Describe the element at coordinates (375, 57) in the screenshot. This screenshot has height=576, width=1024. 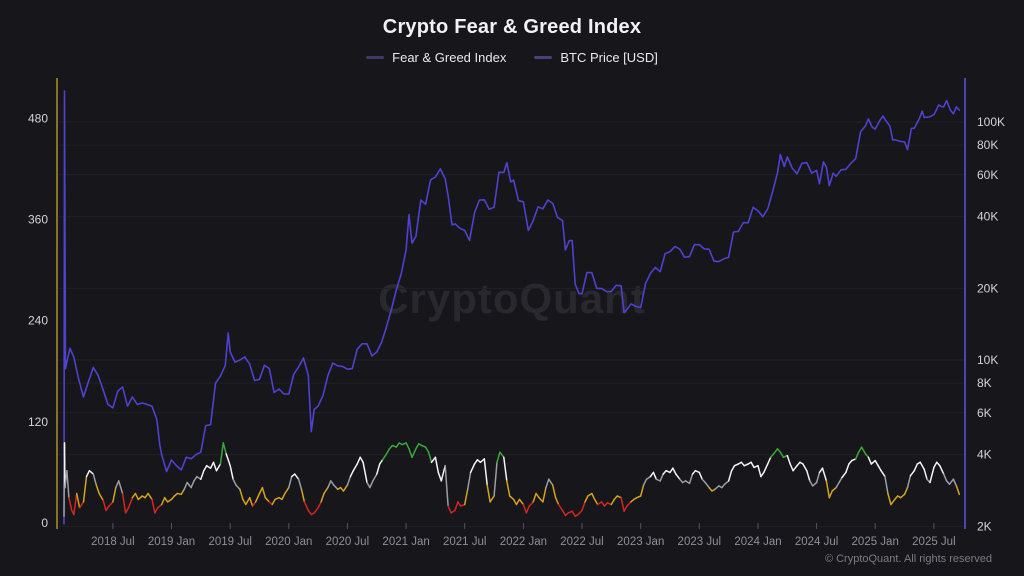
I see `legend-swatch-fear-greed-icon` at that location.